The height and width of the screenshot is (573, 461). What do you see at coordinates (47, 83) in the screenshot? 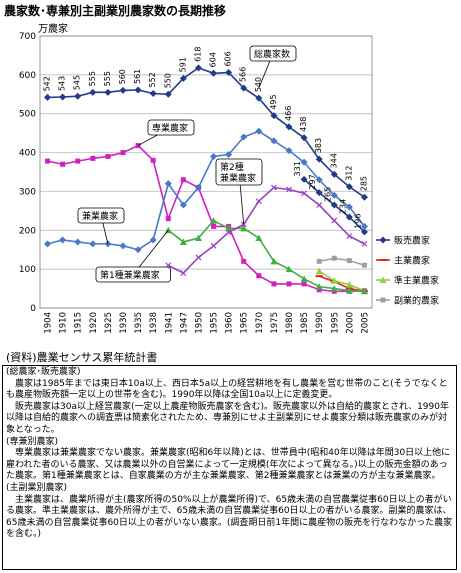
I see `data-label: 542` at bounding box center [47, 83].